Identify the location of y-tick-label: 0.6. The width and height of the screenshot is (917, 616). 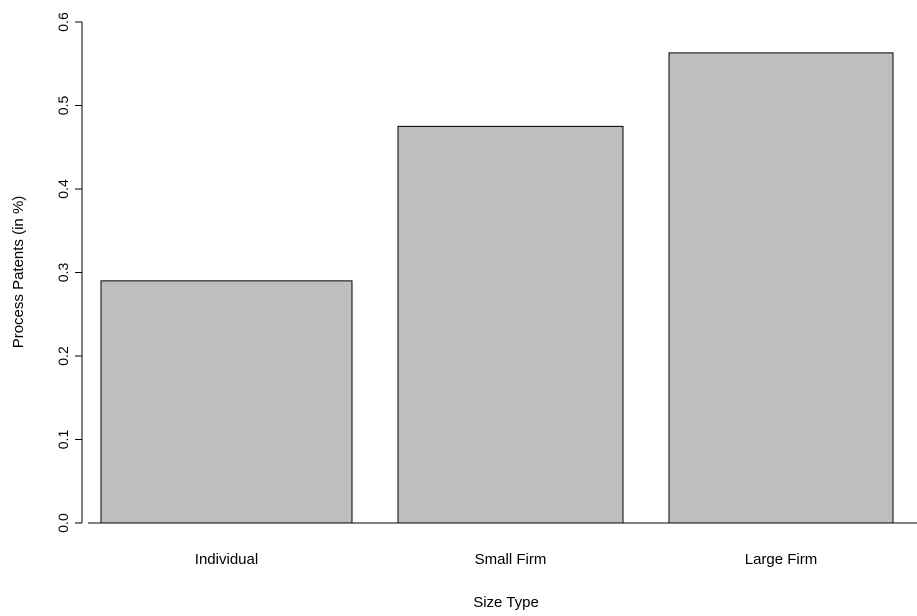
(63, 22).